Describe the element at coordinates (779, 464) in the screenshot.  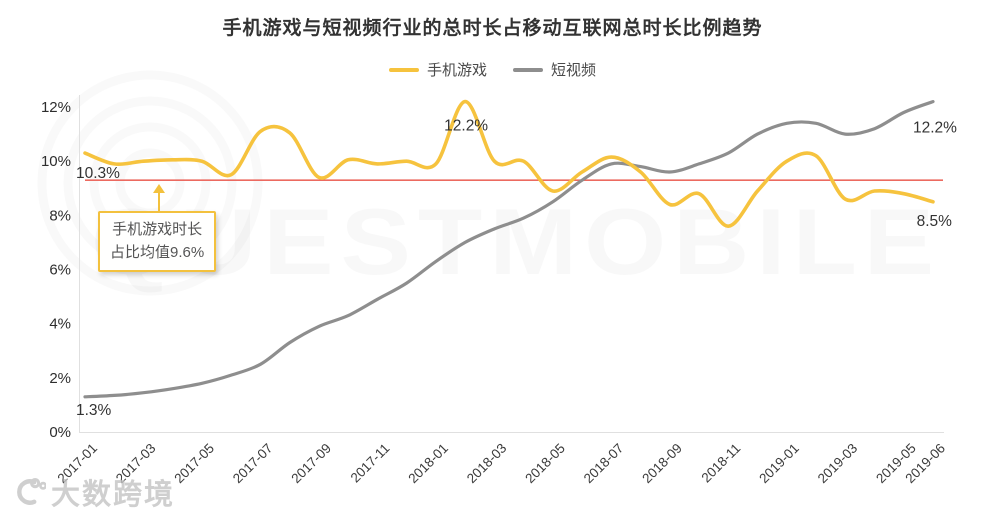
I see `x-tick-label: 2019-01` at that location.